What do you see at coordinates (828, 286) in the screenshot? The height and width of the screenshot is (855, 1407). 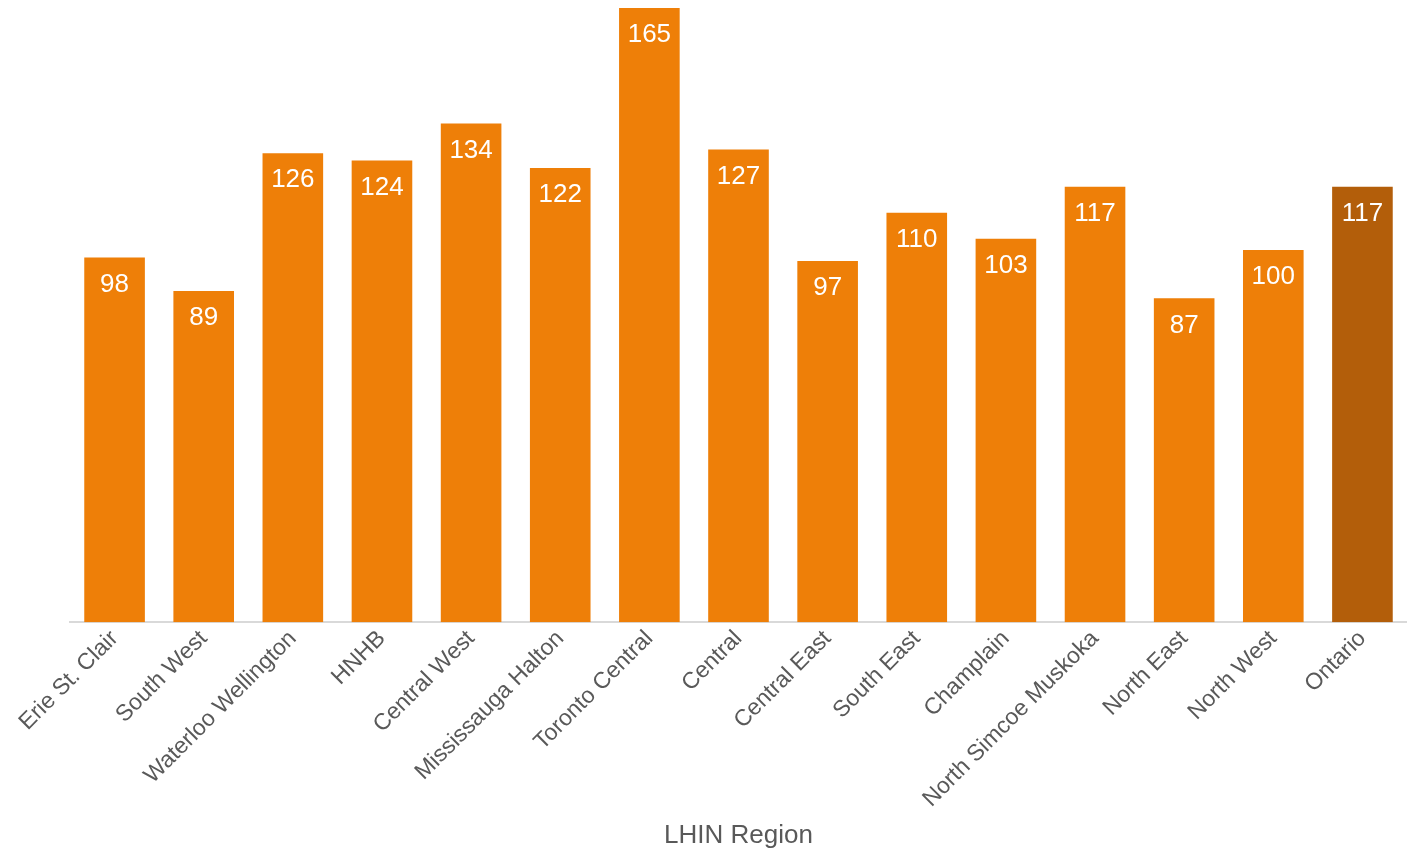 I see `data-label: 97` at bounding box center [828, 286].